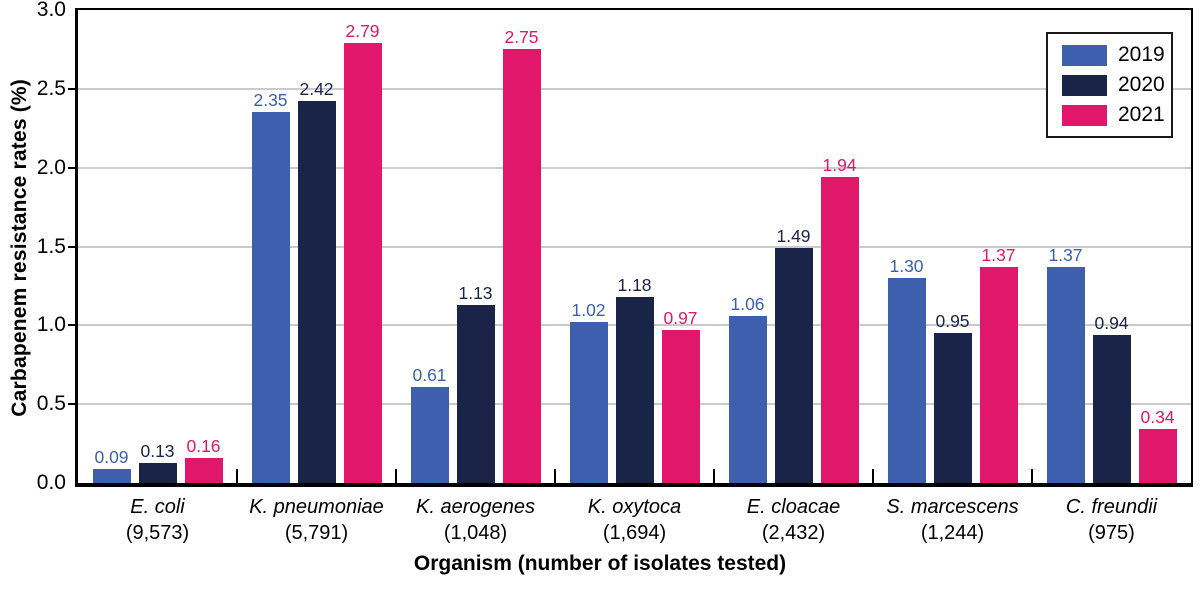  What do you see at coordinates (1084, 115) in the screenshot?
I see `legend-swatch-2021` at bounding box center [1084, 115].